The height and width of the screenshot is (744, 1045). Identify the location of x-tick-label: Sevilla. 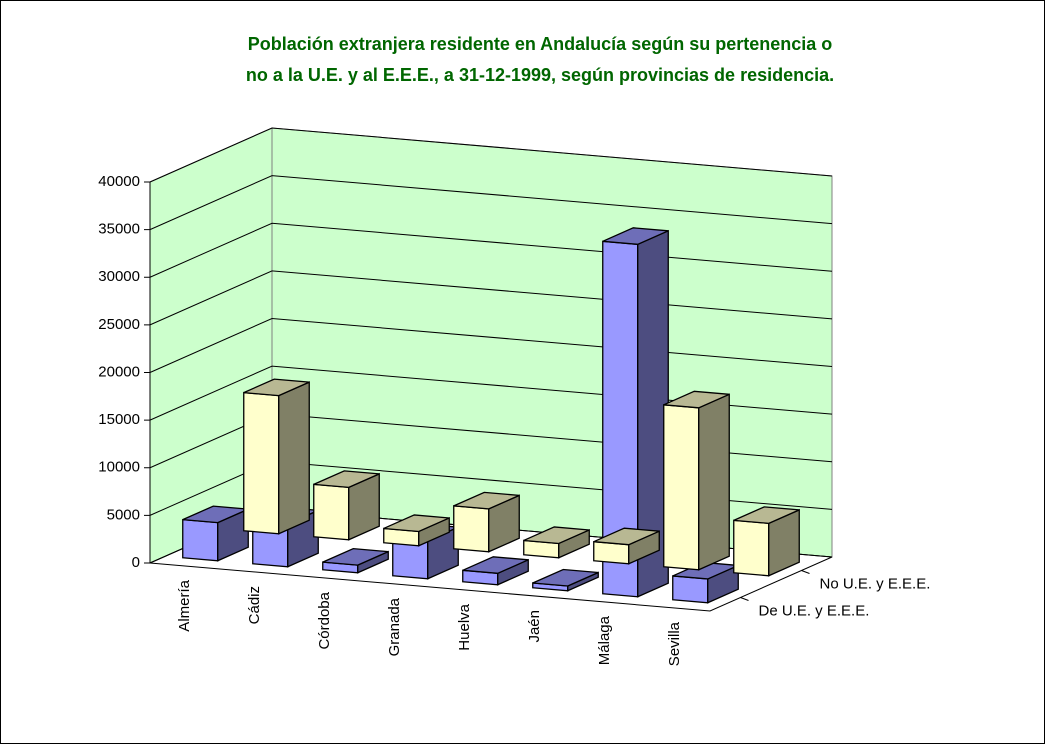
(674, 643).